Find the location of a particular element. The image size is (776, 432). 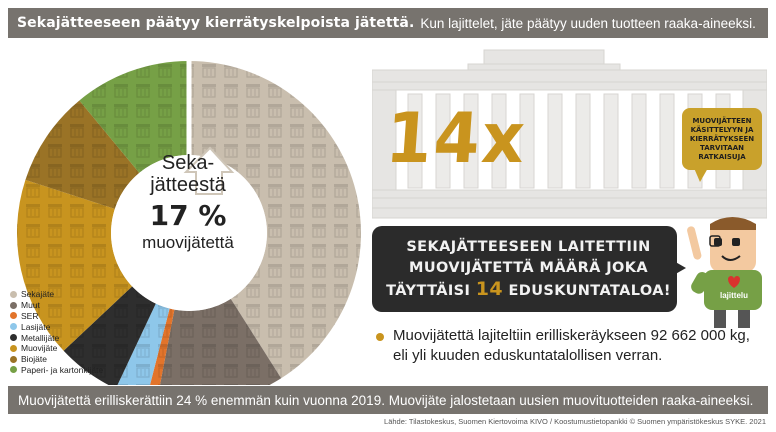

donut-center-label: Seka- jätteestä 17 % muovijätettä is located at coordinates (188, 202).